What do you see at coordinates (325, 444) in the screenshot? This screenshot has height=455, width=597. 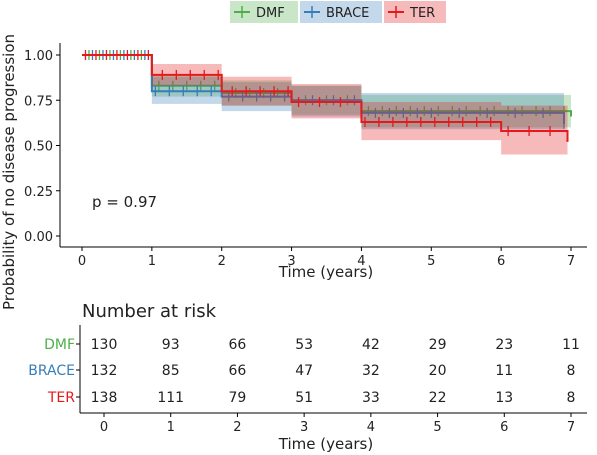 I see `risk-table-x-axis-label: Time (years)` at bounding box center [325, 444].